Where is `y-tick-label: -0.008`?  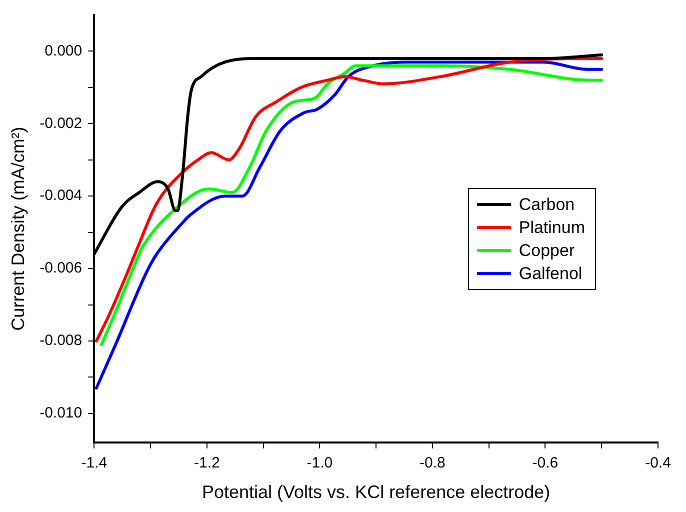 y-tick-label: -0.008 is located at coordinates (61, 341).